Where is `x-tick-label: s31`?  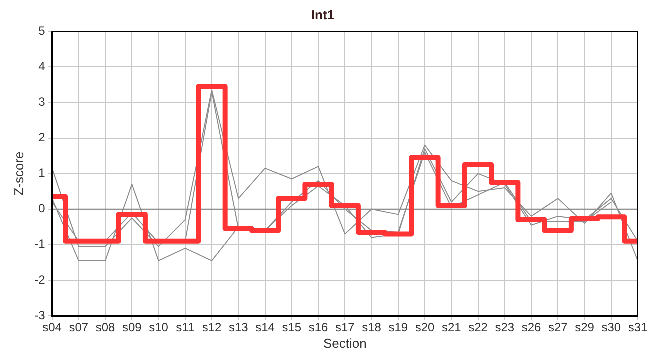
x-tick-label: s31 is located at coordinates (638, 327).